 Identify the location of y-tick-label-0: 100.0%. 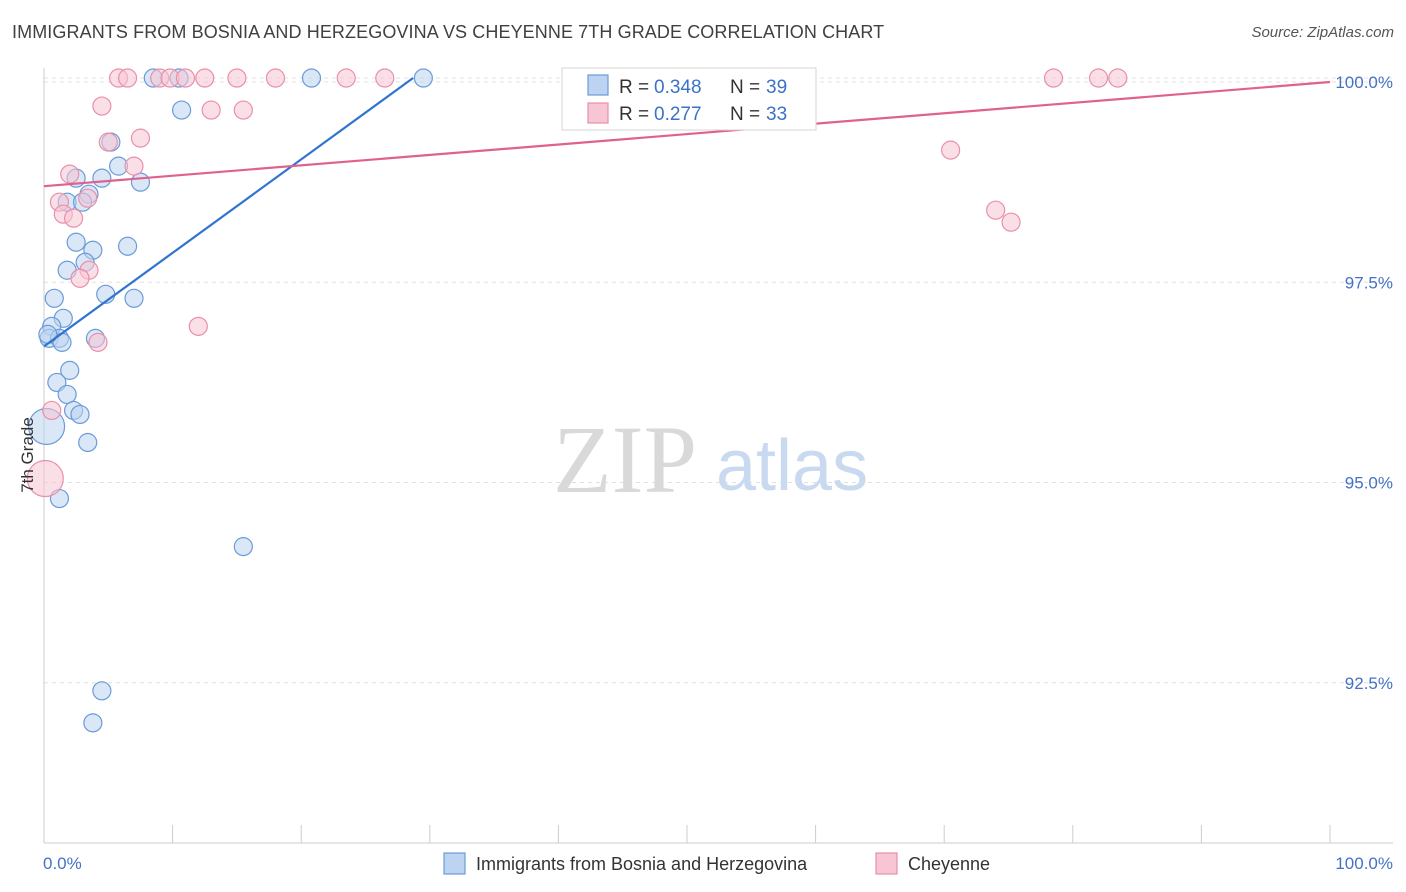
(1364, 82).